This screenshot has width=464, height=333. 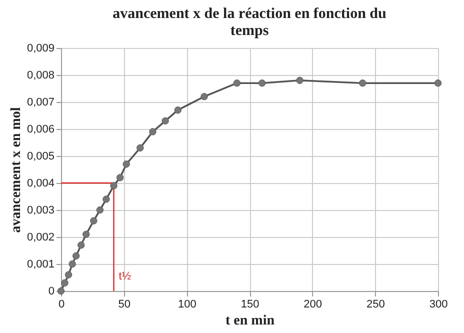 What do you see at coordinates (125, 276) in the screenshot?
I see `ref-line-label: t½` at bounding box center [125, 276].